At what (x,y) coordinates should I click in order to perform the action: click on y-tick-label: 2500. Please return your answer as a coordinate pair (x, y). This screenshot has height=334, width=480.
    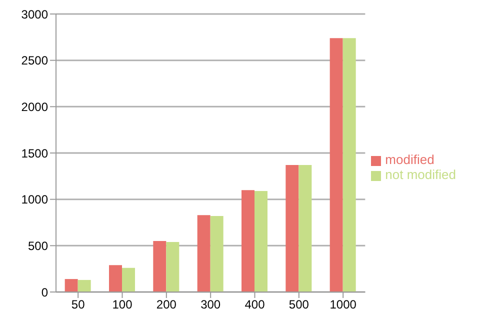
    Looking at the image, I should click on (34, 61).